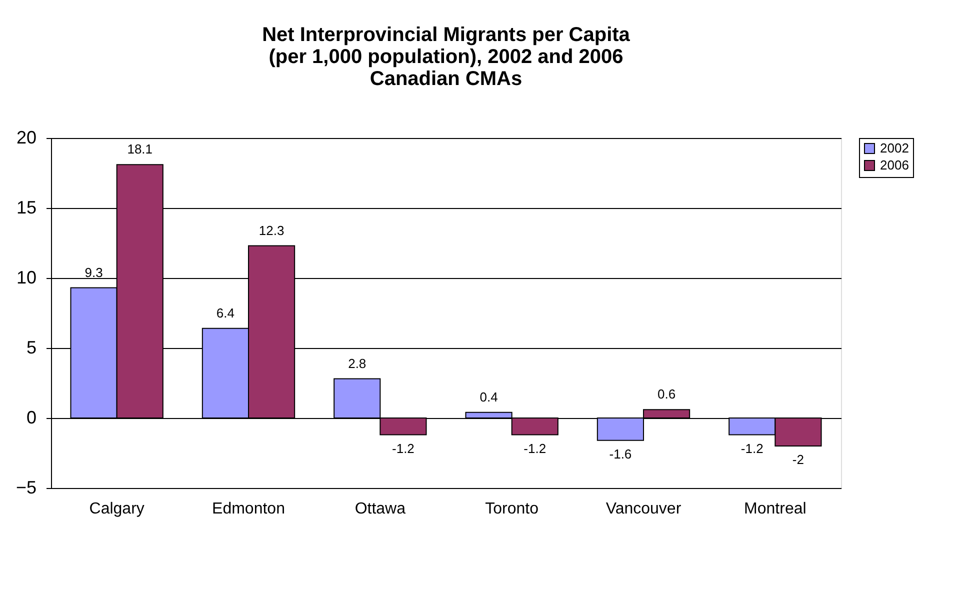 Image resolution: width=960 pixels, height=611 pixels. What do you see at coordinates (489, 396) in the screenshot?
I see `data-label: 0.4` at bounding box center [489, 396].